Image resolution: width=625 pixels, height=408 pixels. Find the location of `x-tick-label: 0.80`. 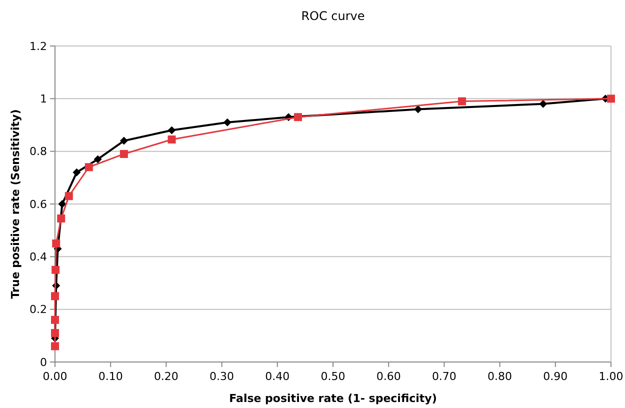

x-tick-label: 0.80 is located at coordinates (500, 376).